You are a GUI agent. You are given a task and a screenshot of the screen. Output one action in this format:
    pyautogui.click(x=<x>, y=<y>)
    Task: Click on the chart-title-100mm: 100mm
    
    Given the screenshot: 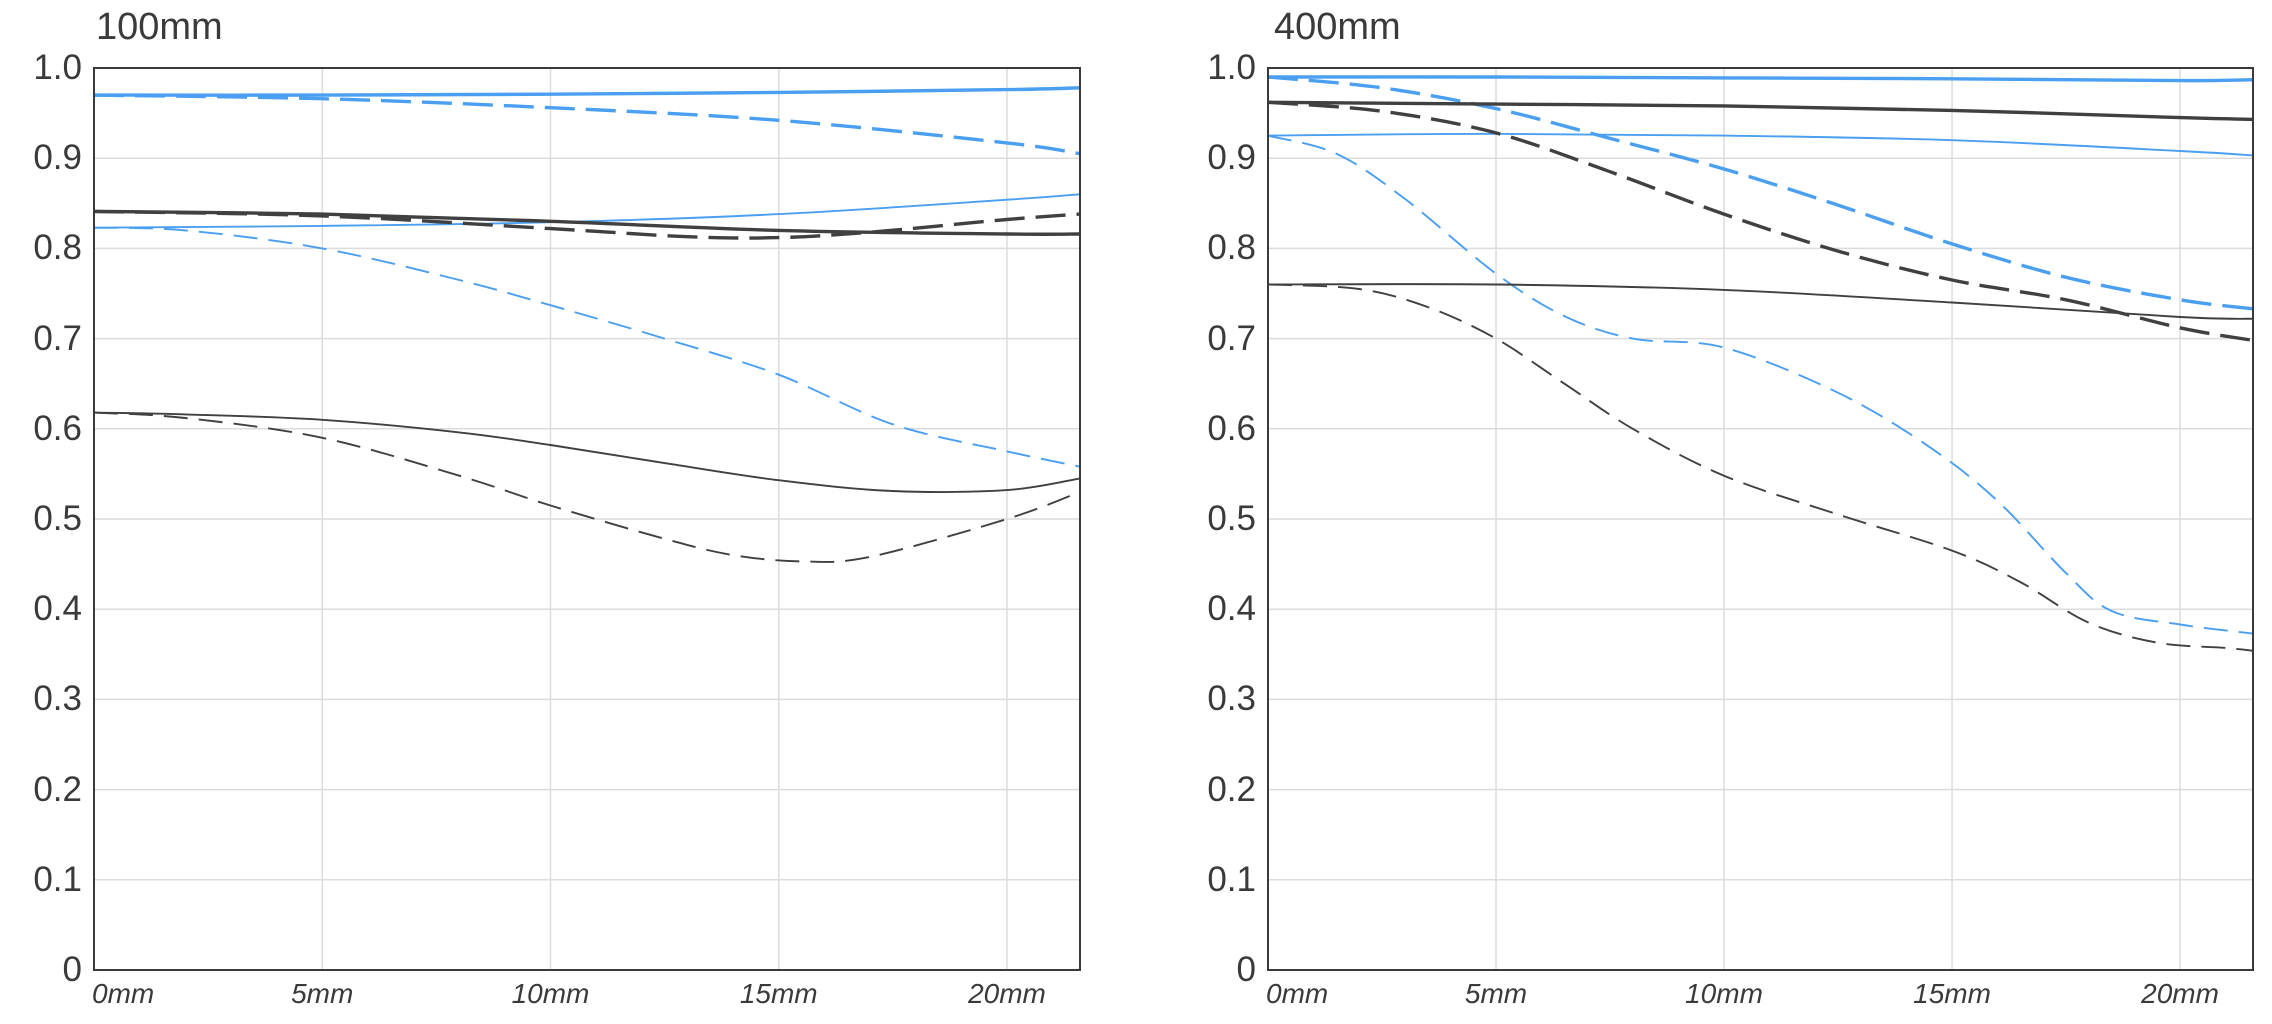 What is the action you would take?
    pyautogui.click(x=159, y=27)
    